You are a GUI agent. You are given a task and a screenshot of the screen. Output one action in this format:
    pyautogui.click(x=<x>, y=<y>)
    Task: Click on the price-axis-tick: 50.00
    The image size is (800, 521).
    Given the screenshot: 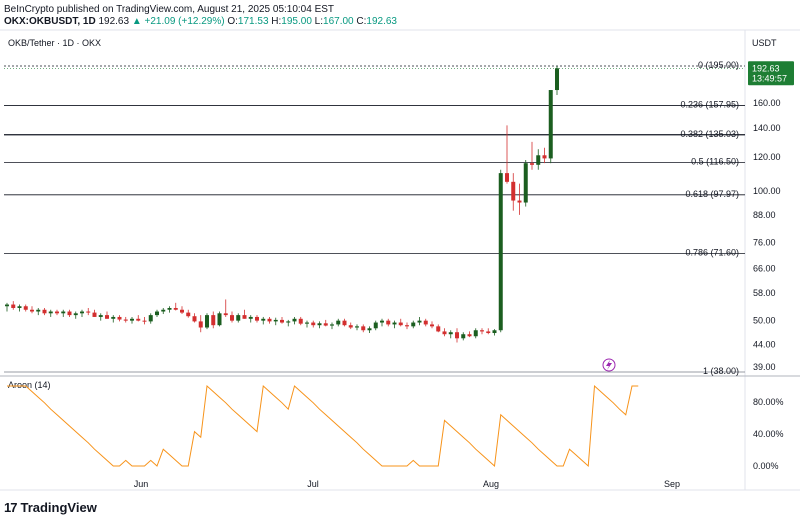 What is the action you would take?
    pyautogui.click(x=764, y=321)
    